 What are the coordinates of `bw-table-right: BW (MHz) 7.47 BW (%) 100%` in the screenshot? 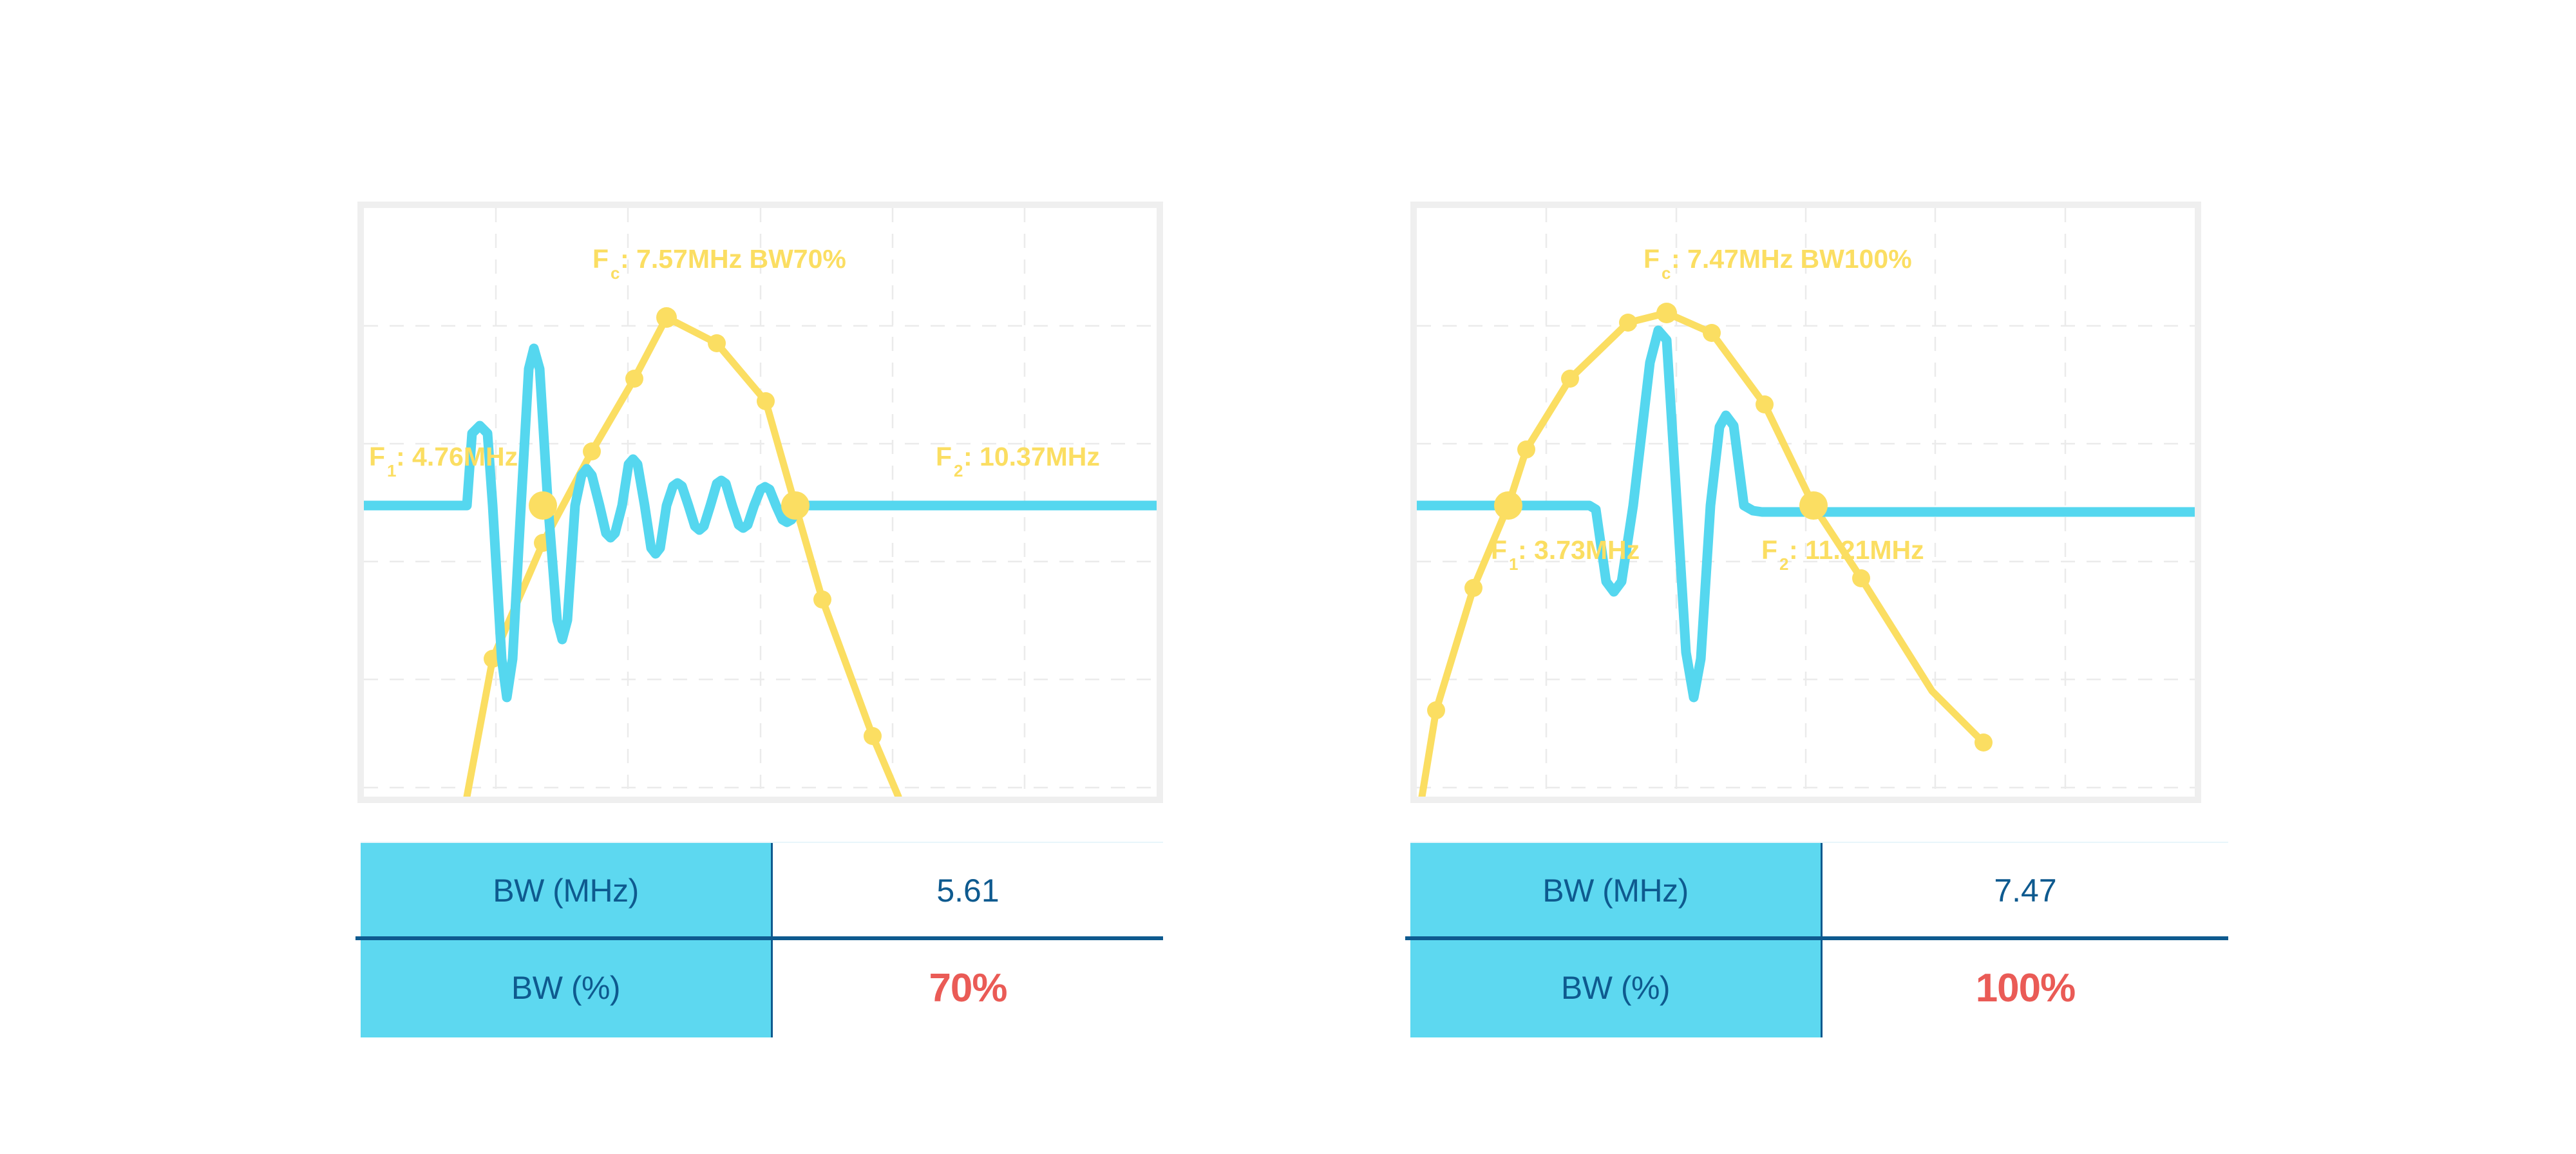 It's located at (1816, 940).